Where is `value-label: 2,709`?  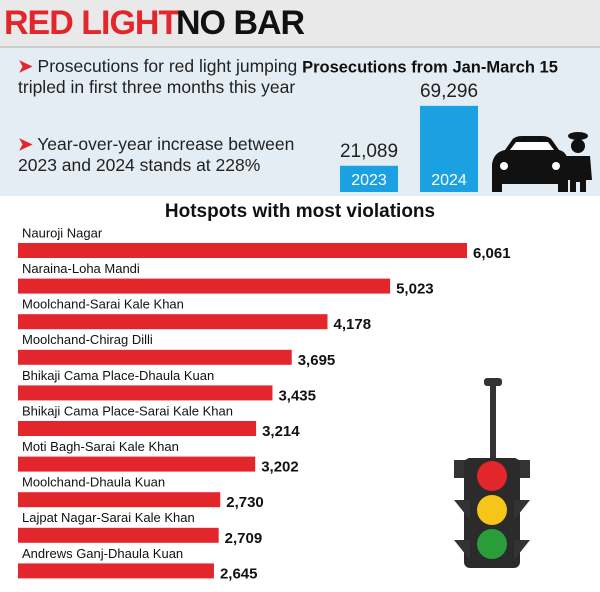
value-label: 2,709 is located at coordinates (244, 538).